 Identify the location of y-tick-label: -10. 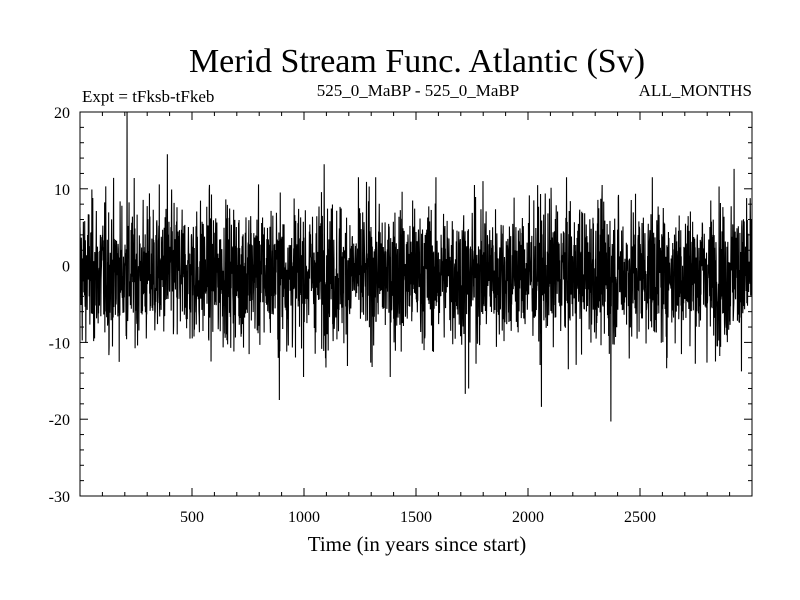
(59, 343).